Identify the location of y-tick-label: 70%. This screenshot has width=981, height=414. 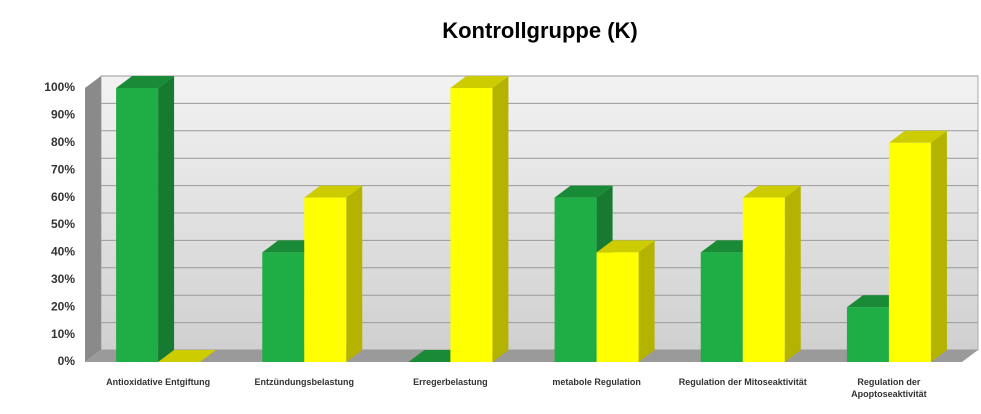
(63, 169).